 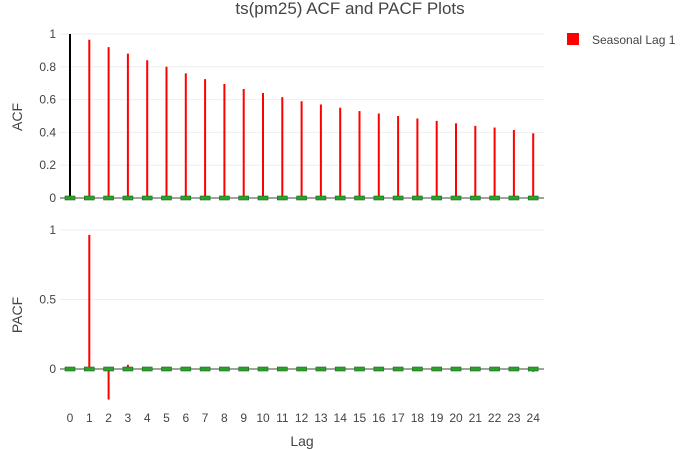 What do you see at coordinates (52, 369) in the screenshot?
I see `pacf-y-tick-label: 0` at bounding box center [52, 369].